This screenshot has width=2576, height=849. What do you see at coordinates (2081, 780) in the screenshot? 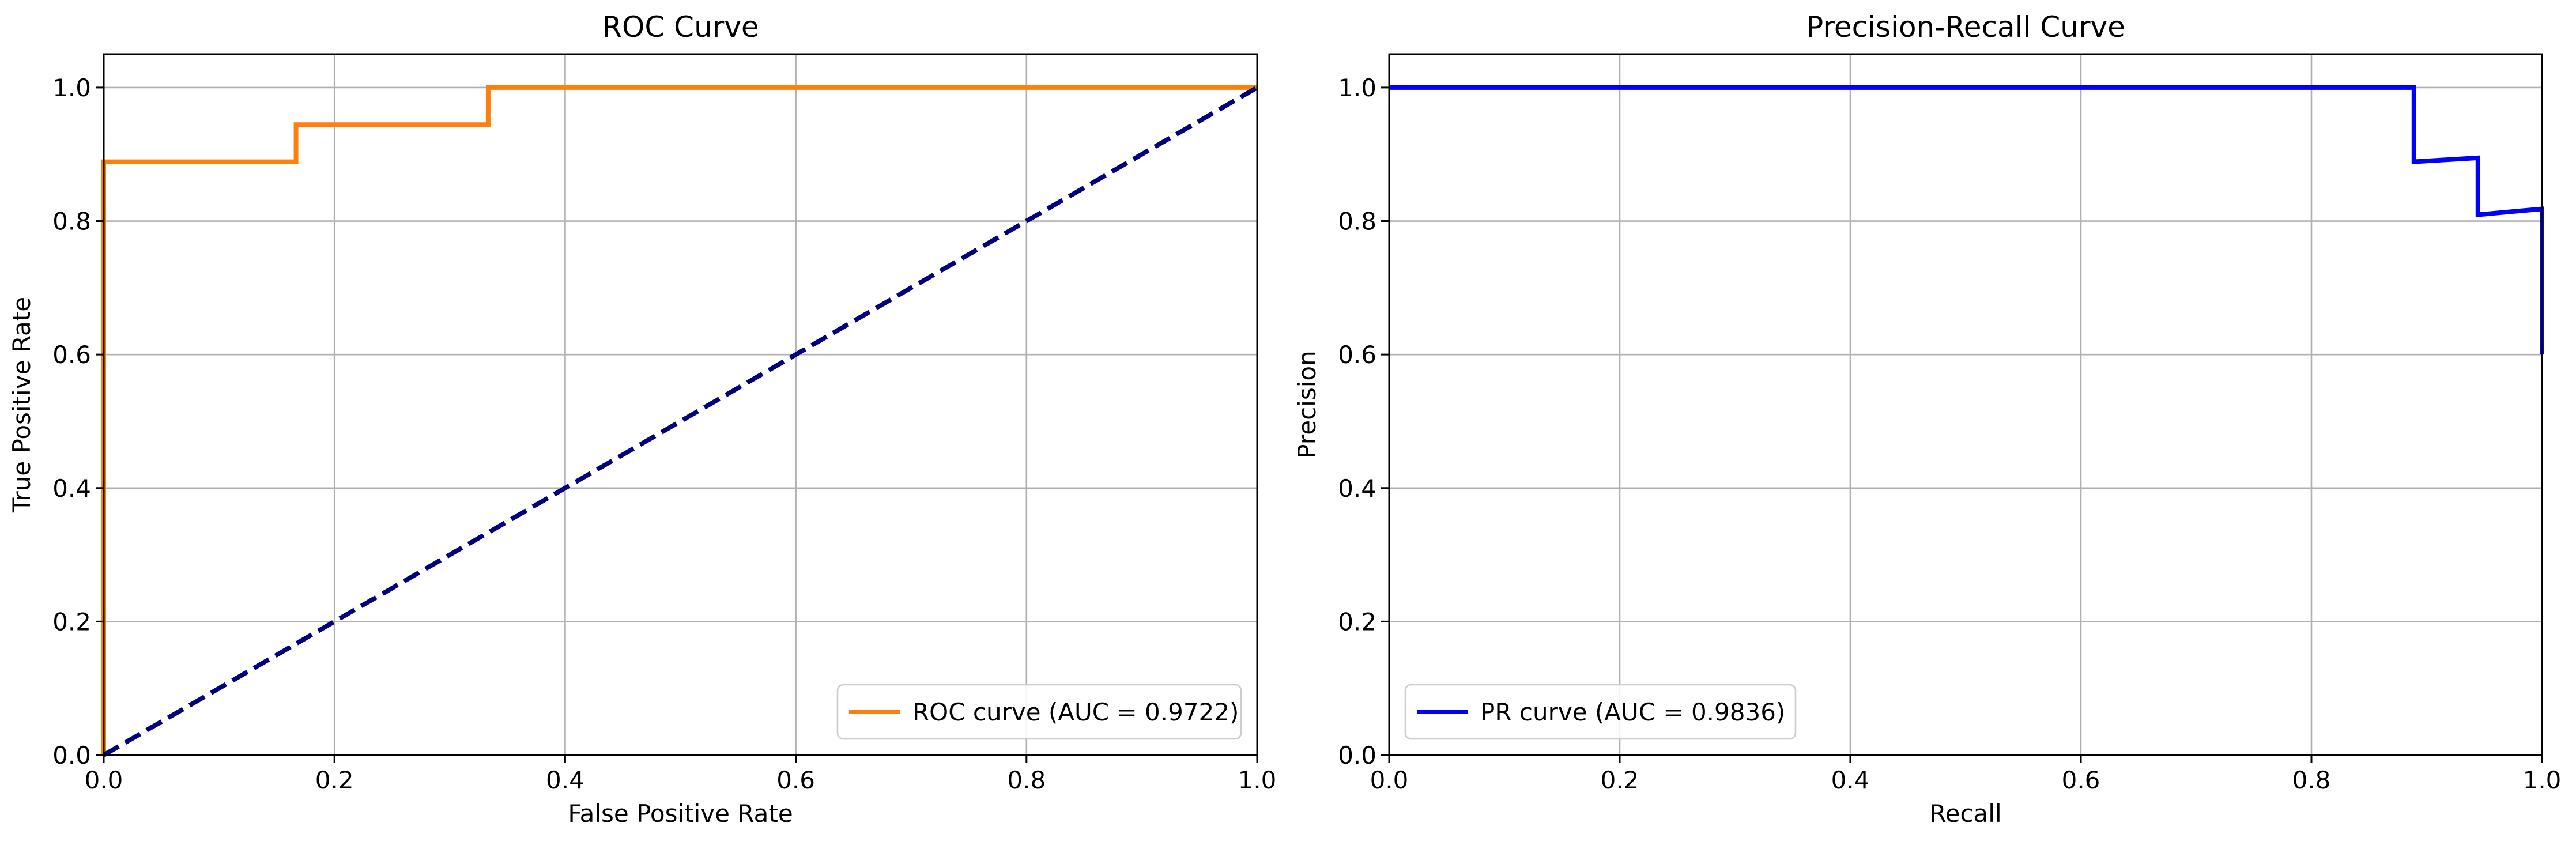
I see `pr-xtick-label: 0.6` at bounding box center [2081, 780].